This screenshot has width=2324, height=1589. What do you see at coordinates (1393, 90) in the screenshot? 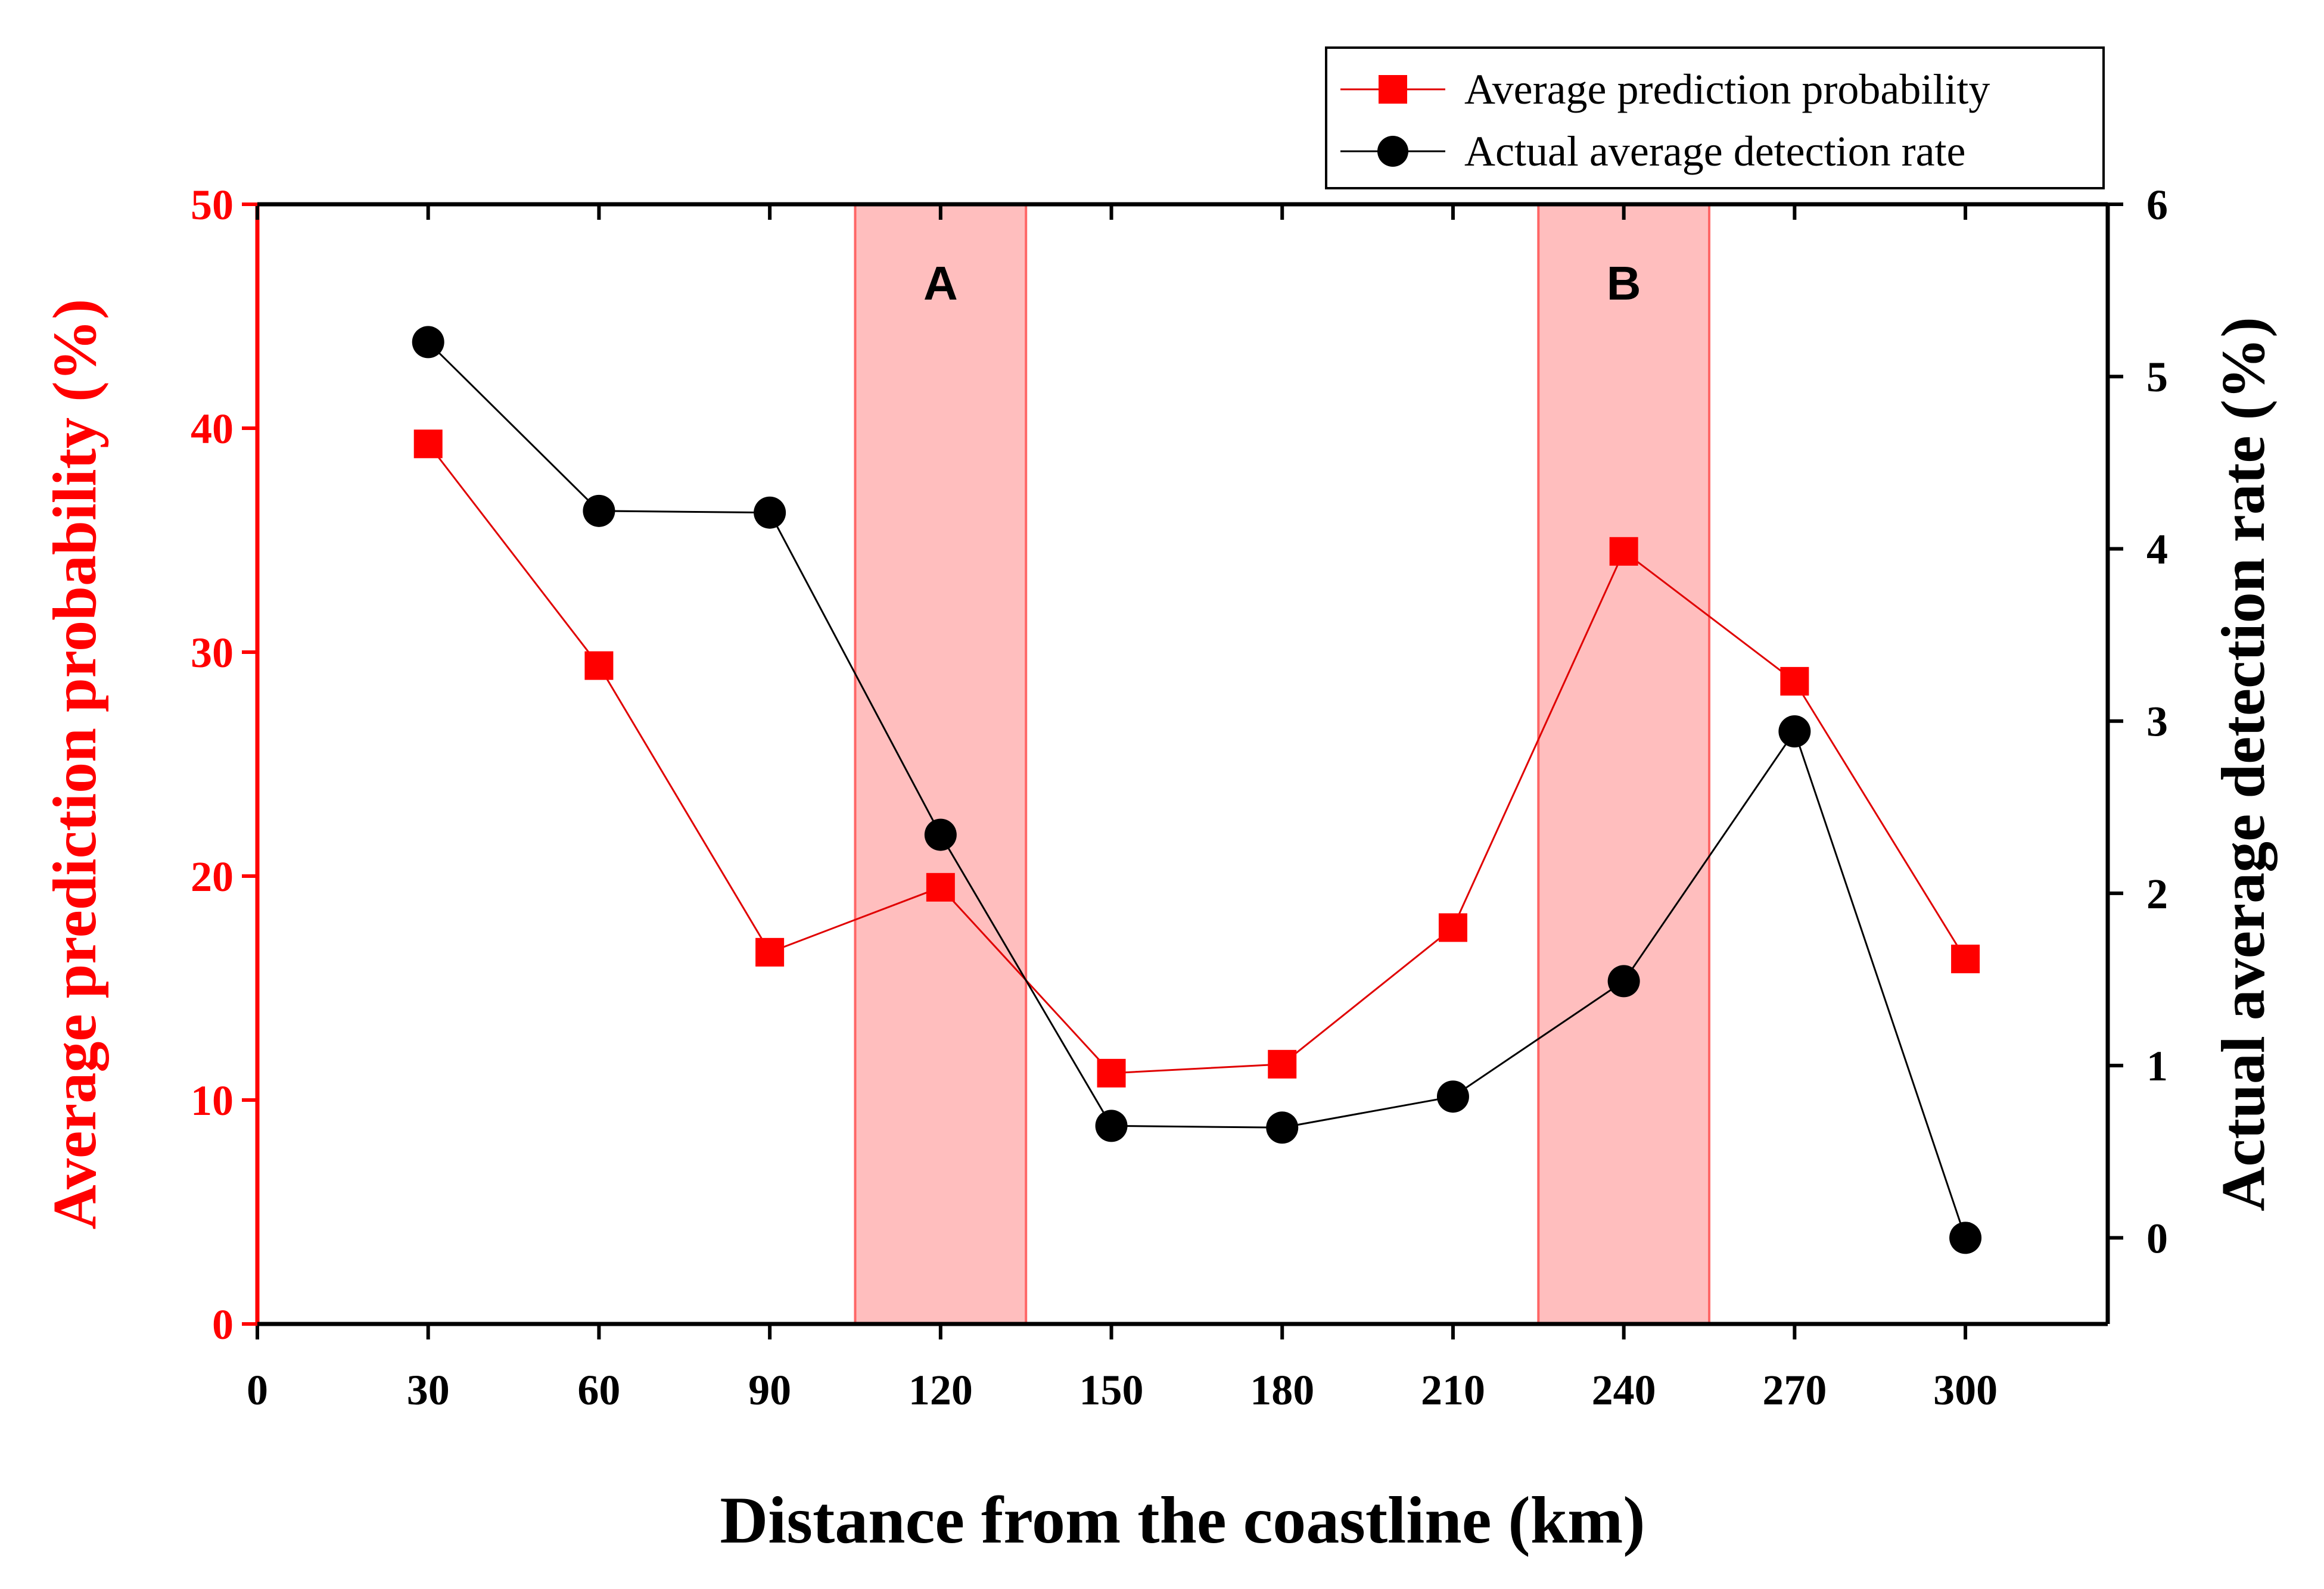
I see `legend-marker-prediction` at bounding box center [1393, 90].